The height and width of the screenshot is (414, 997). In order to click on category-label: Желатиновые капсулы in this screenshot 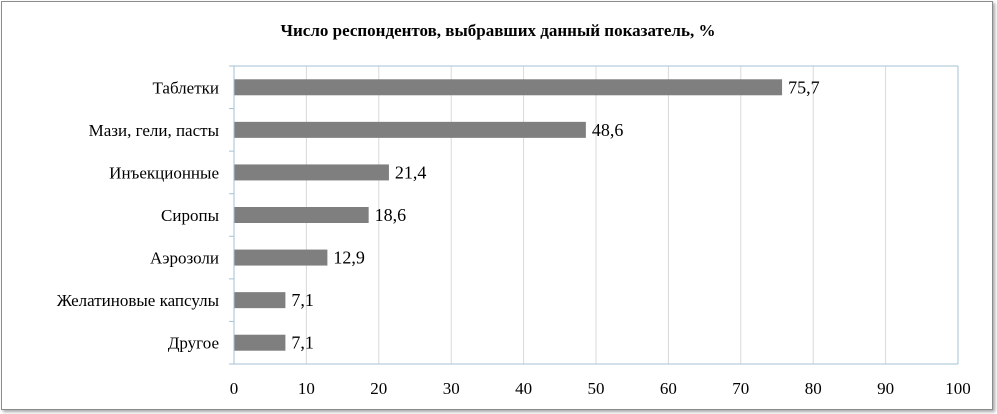, I will do `click(138, 300)`.